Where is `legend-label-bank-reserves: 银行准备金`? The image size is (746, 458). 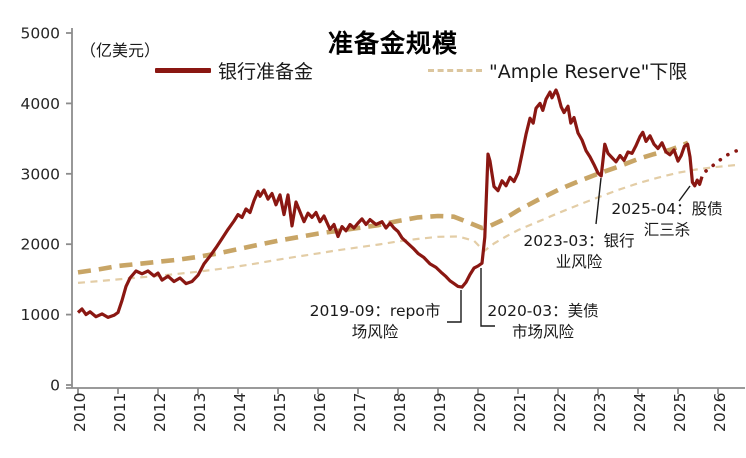 legend-label-bank-reserves: 银行准备金 is located at coordinates (266, 72).